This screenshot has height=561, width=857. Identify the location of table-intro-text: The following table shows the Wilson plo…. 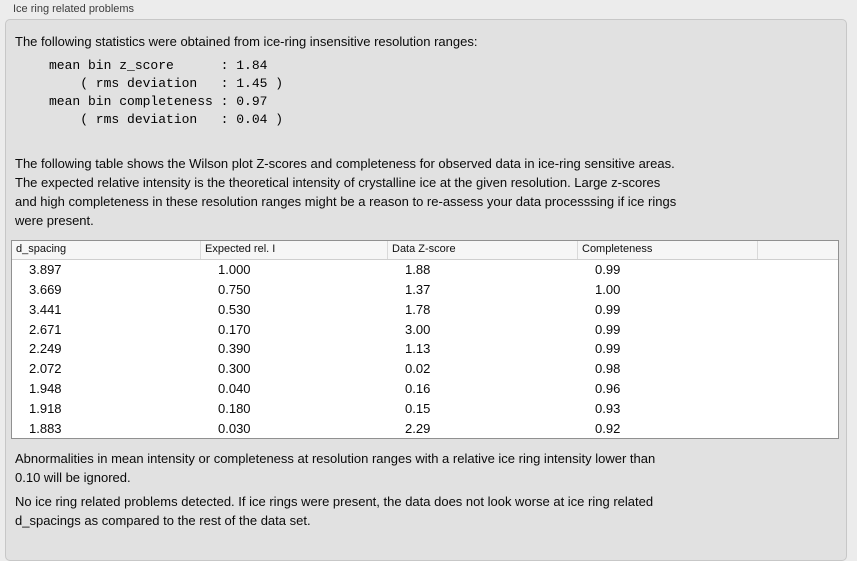
(346, 192).